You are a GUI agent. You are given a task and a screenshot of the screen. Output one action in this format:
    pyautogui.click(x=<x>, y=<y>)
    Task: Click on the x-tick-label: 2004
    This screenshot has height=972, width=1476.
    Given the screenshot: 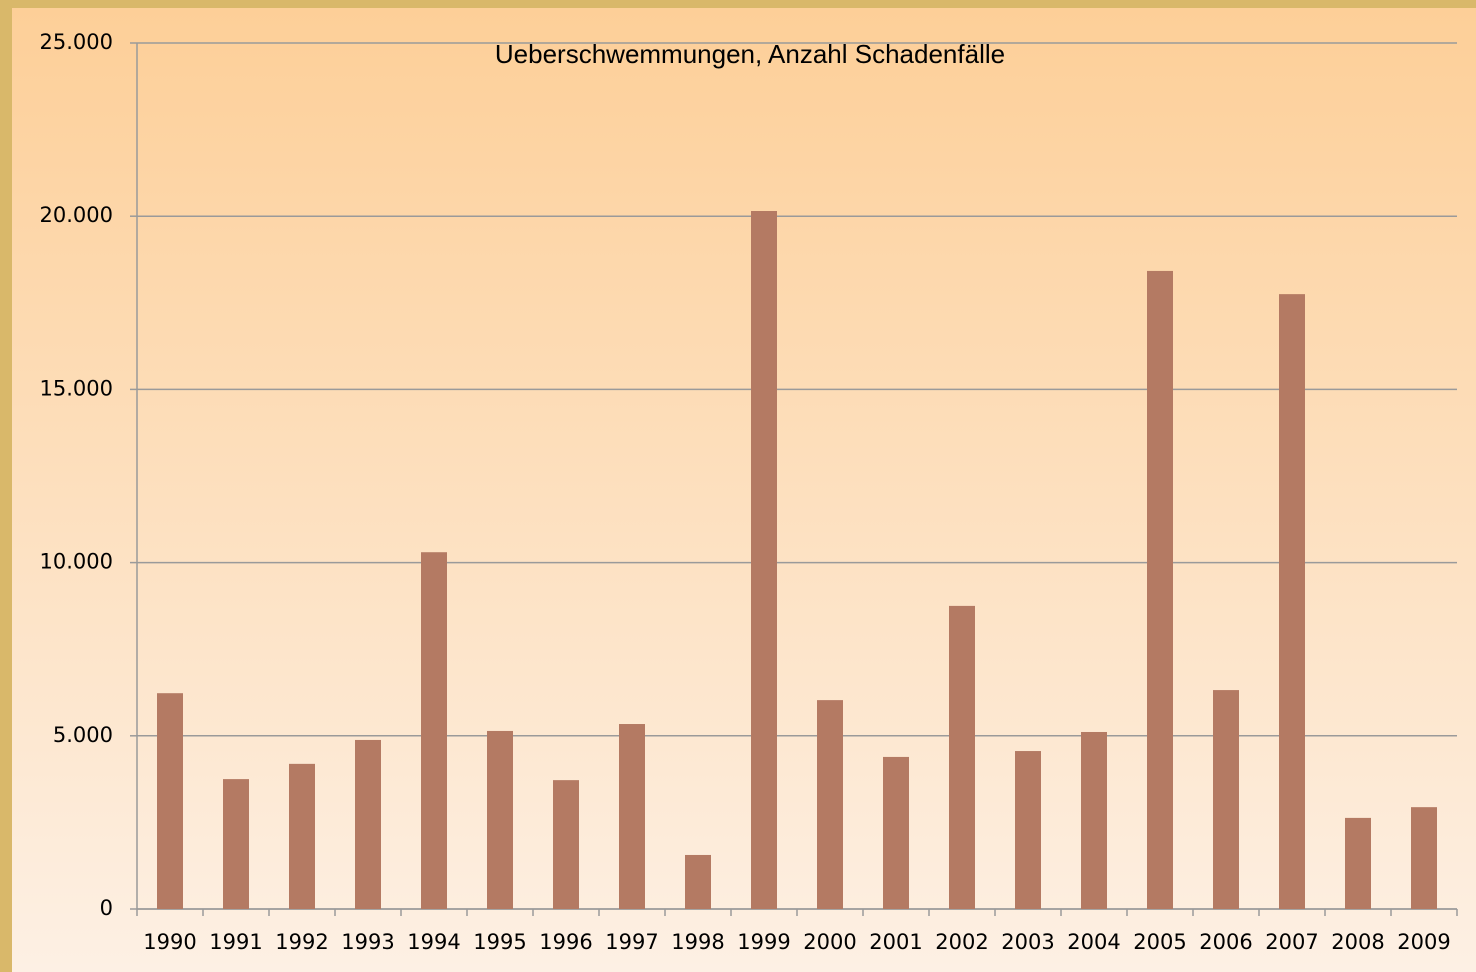 What is the action you would take?
    pyautogui.click(x=1093, y=942)
    